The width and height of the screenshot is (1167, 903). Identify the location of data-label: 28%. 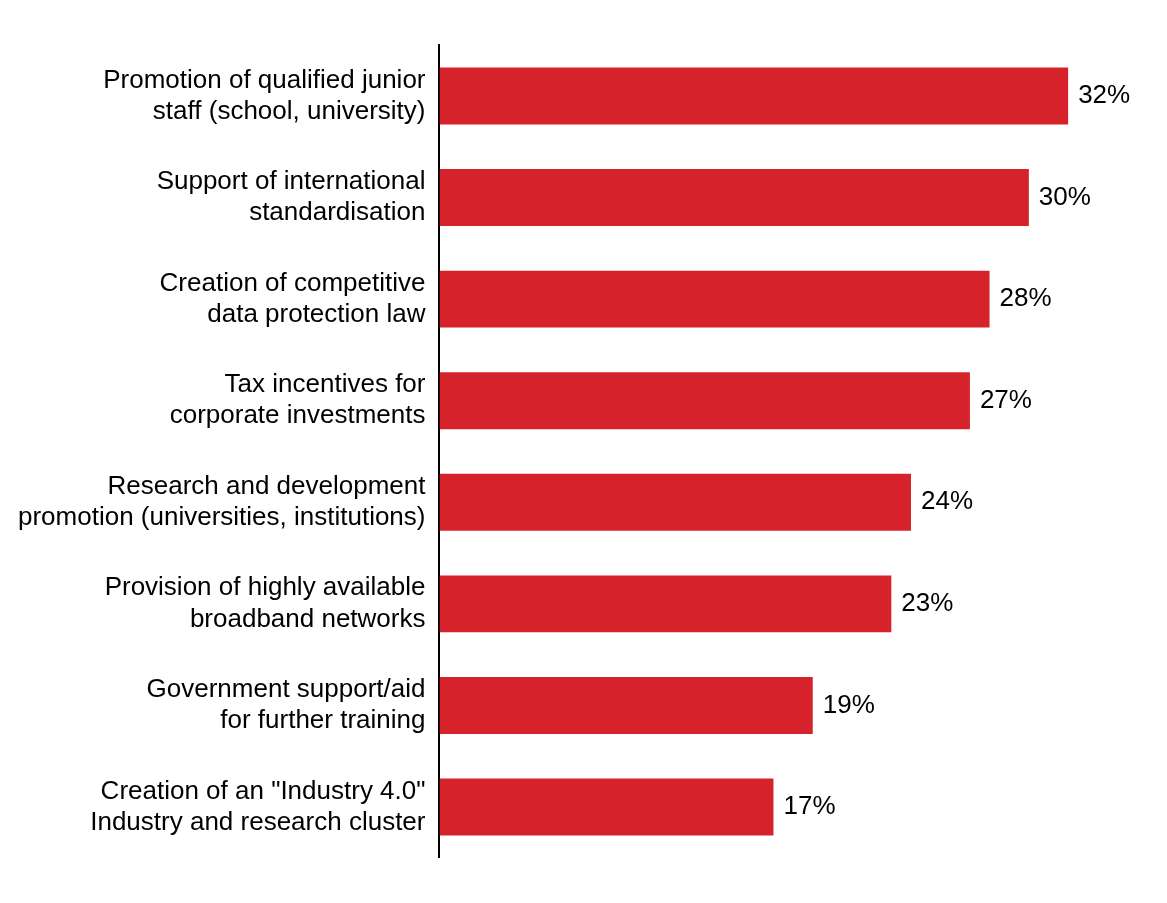
(1025, 297).